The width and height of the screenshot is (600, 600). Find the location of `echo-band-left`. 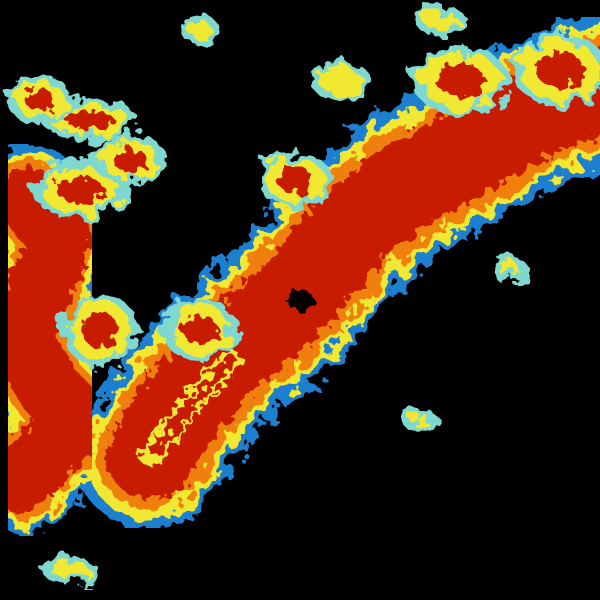

echo-band-left is located at coordinates (56, 340).